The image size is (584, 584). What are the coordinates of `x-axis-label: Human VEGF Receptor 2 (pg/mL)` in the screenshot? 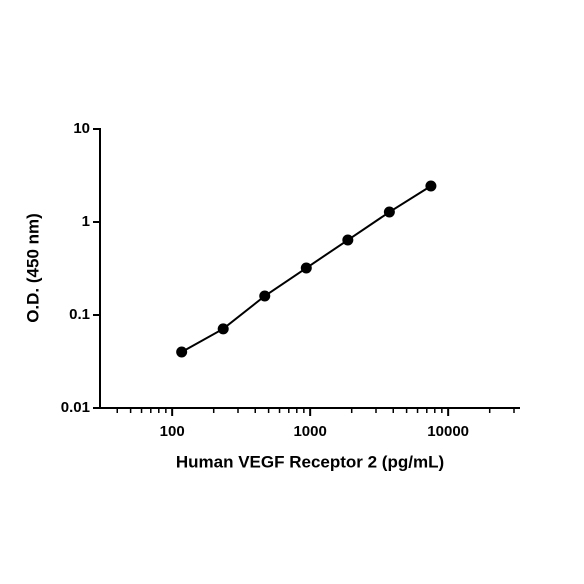 It's located at (310, 461).